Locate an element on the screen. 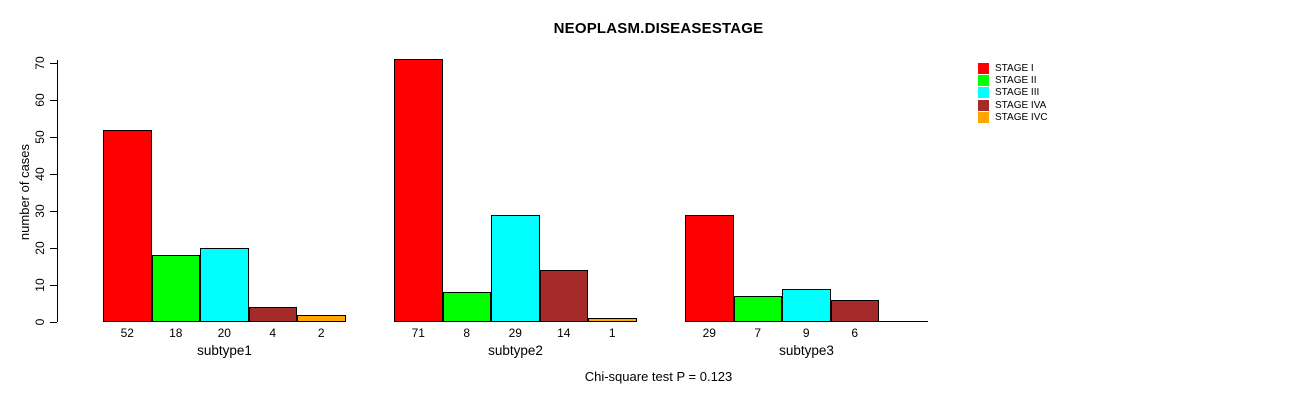  bar-value-label: 71 is located at coordinates (418, 333).